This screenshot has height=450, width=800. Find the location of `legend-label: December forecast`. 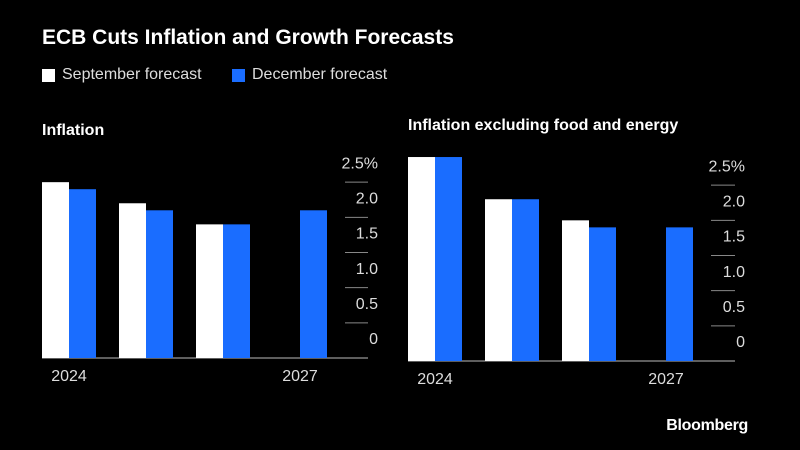

legend-label: December forecast is located at coordinates (320, 74).